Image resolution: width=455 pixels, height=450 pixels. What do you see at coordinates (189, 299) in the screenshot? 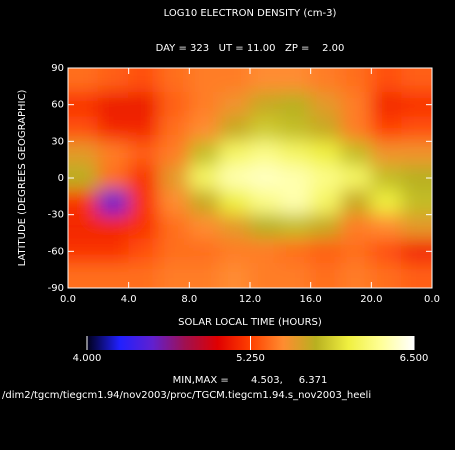
I see `x-tick-label: 8.0` at bounding box center [189, 299].